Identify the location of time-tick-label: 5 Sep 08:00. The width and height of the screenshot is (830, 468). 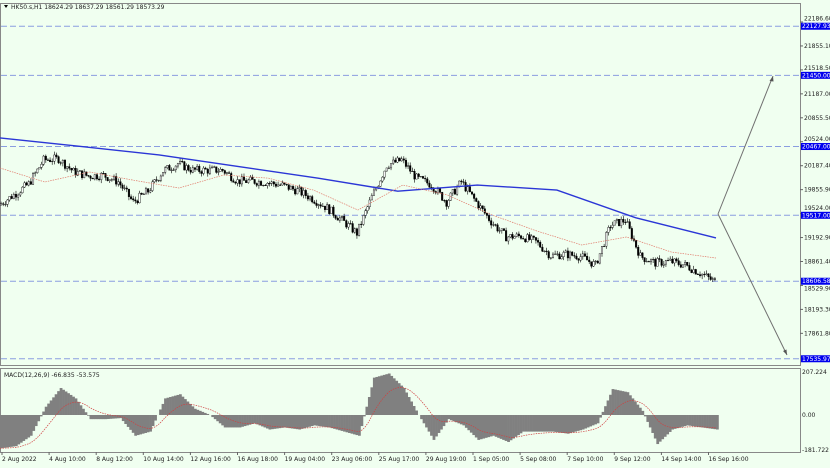
(538, 459).